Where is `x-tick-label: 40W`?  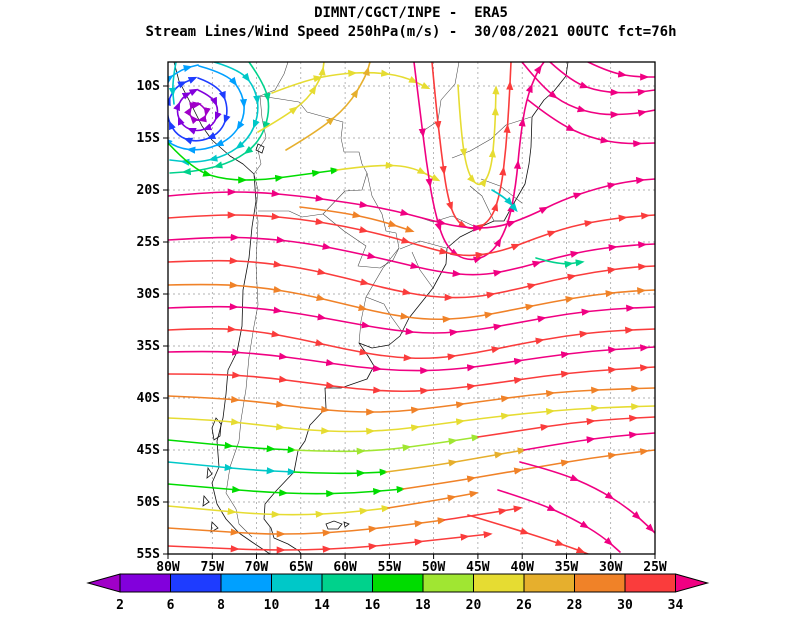 x-tick-label: 40W is located at coordinates (522, 567).